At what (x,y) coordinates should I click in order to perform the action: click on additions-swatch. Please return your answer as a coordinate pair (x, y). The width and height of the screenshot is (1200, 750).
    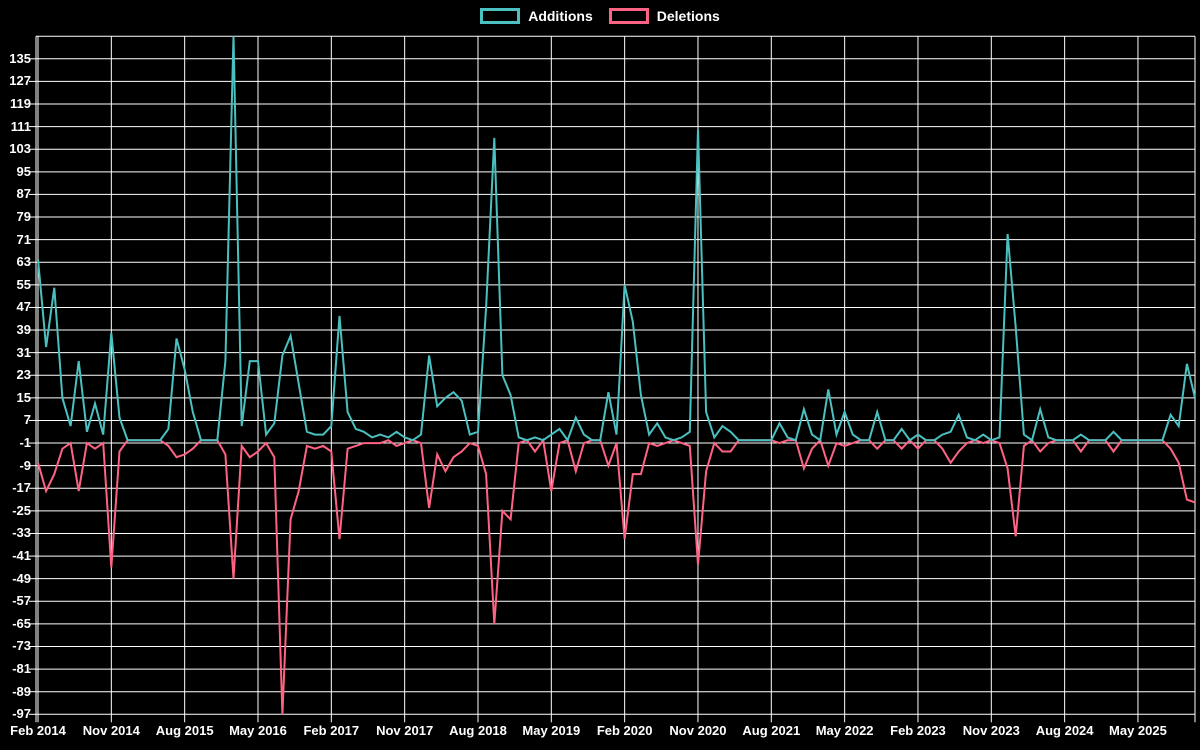
    Looking at the image, I should click on (500, 16).